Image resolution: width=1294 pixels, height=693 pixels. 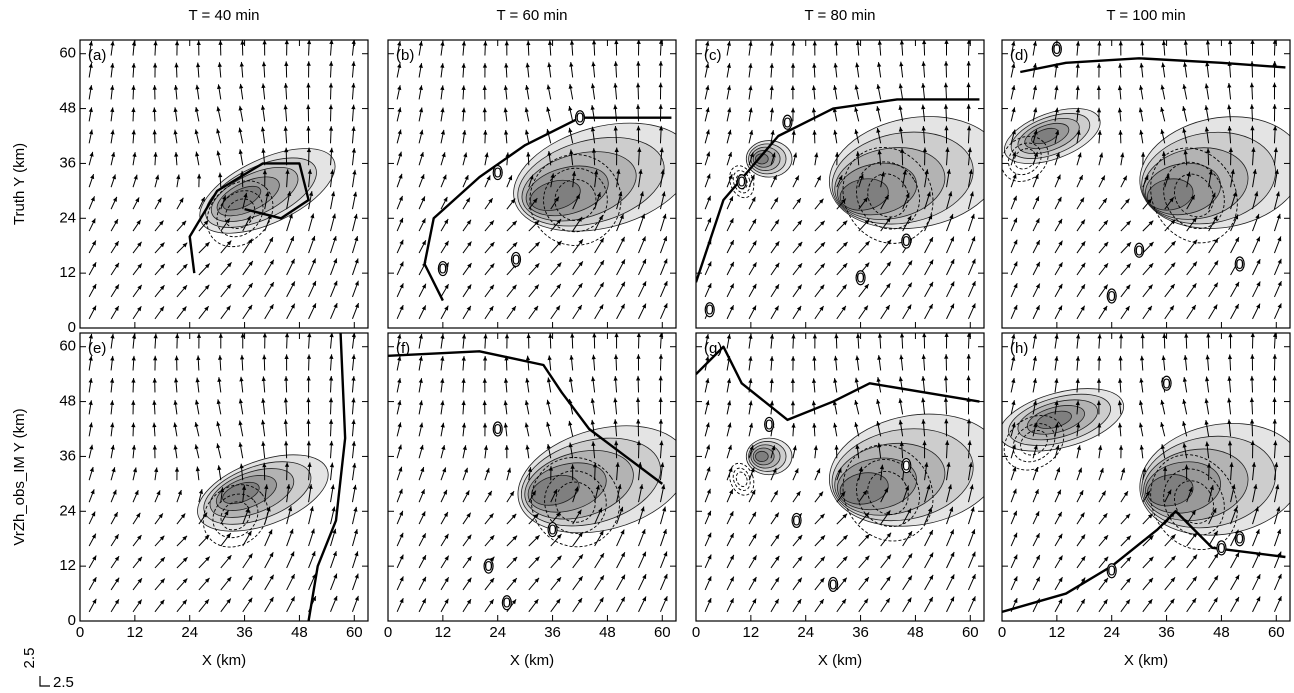 What do you see at coordinates (403, 348) in the screenshot?
I see `panel-label: (f)` at bounding box center [403, 348].